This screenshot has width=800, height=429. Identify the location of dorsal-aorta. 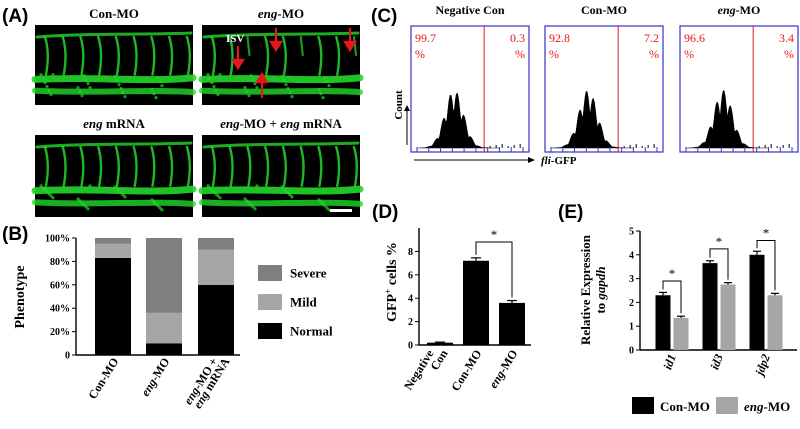
(281, 79).